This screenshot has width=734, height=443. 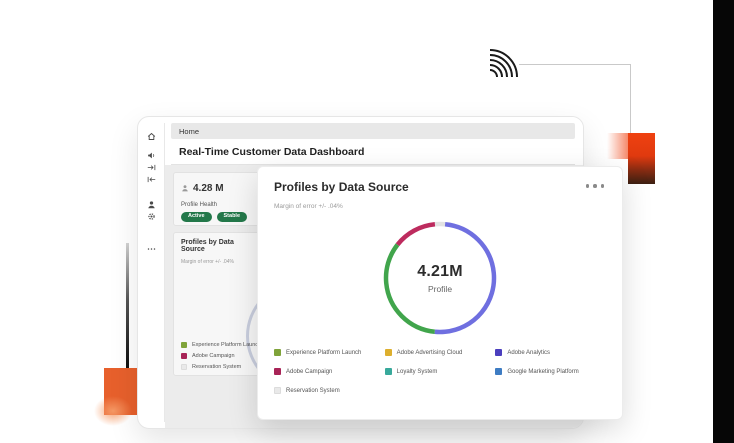 What do you see at coordinates (151, 249) in the screenshot?
I see `more-icon` at bounding box center [151, 249].